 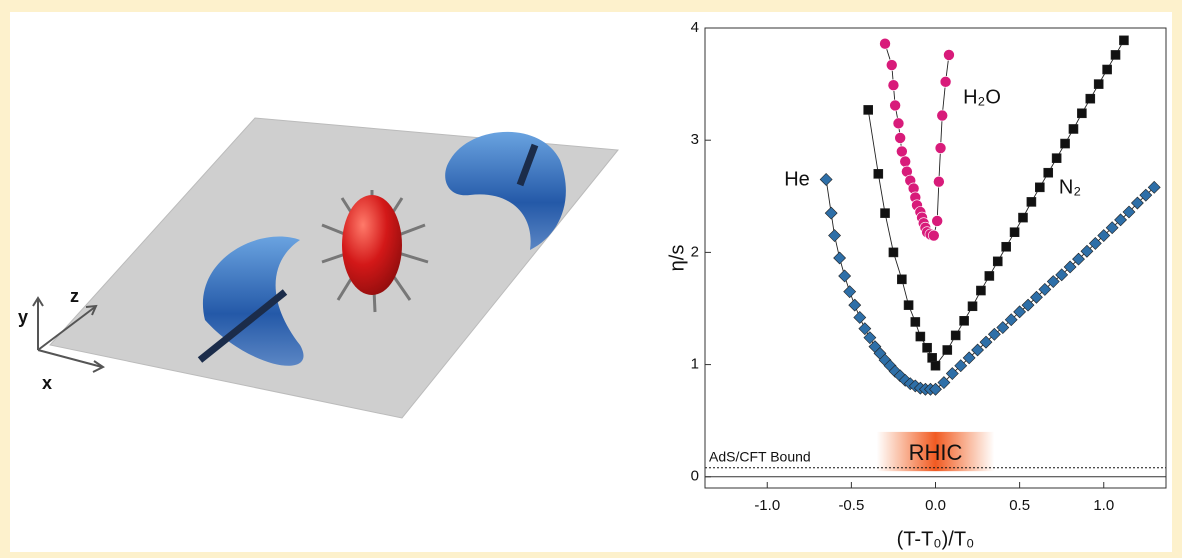 What do you see at coordinates (851, 505) in the screenshot?
I see `x-tick-label: -0.5` at bounding box center [851, 505].